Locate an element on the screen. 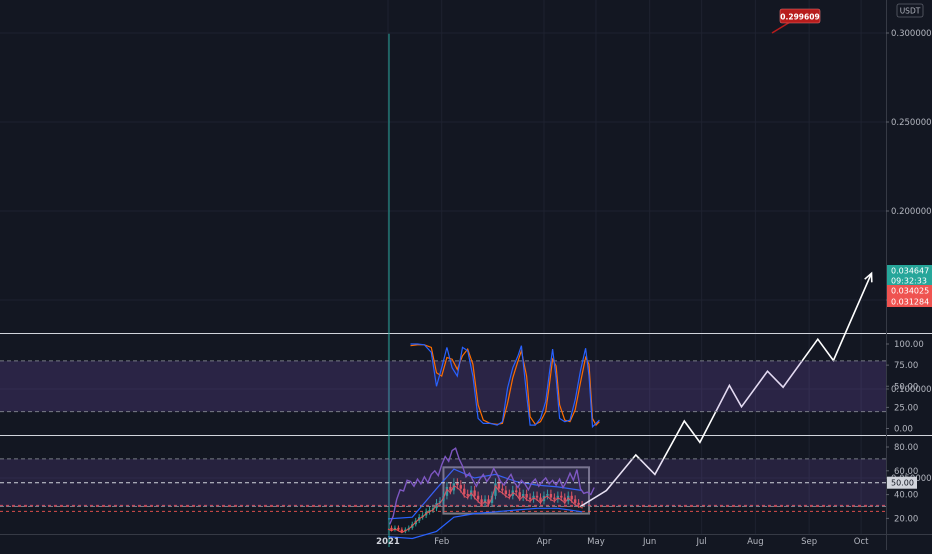 This screenshot has width=932, height=554. price-tag-label: 0.031284 is located at coordinates (910, 302).